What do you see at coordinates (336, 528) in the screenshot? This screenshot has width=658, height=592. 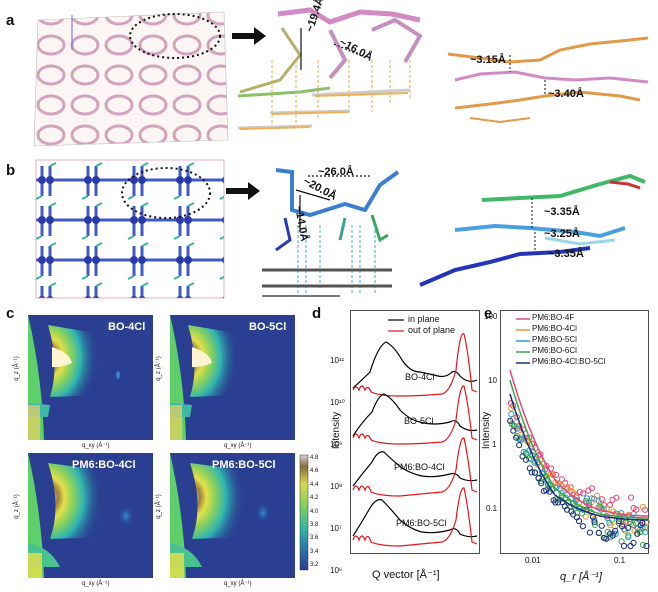 I see `y-tick: 10⁷` at bounding box center [336, 528].